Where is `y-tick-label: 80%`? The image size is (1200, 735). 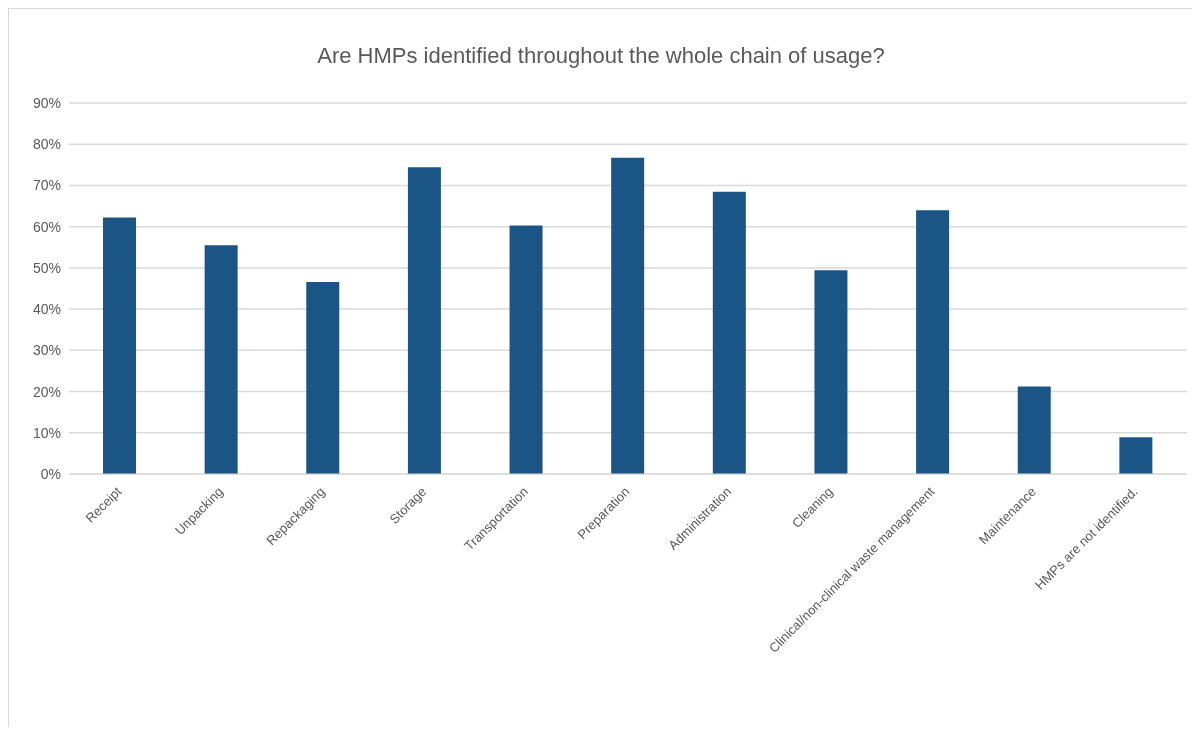 y-tick-label: 80% is located at coordinates (46, 144).